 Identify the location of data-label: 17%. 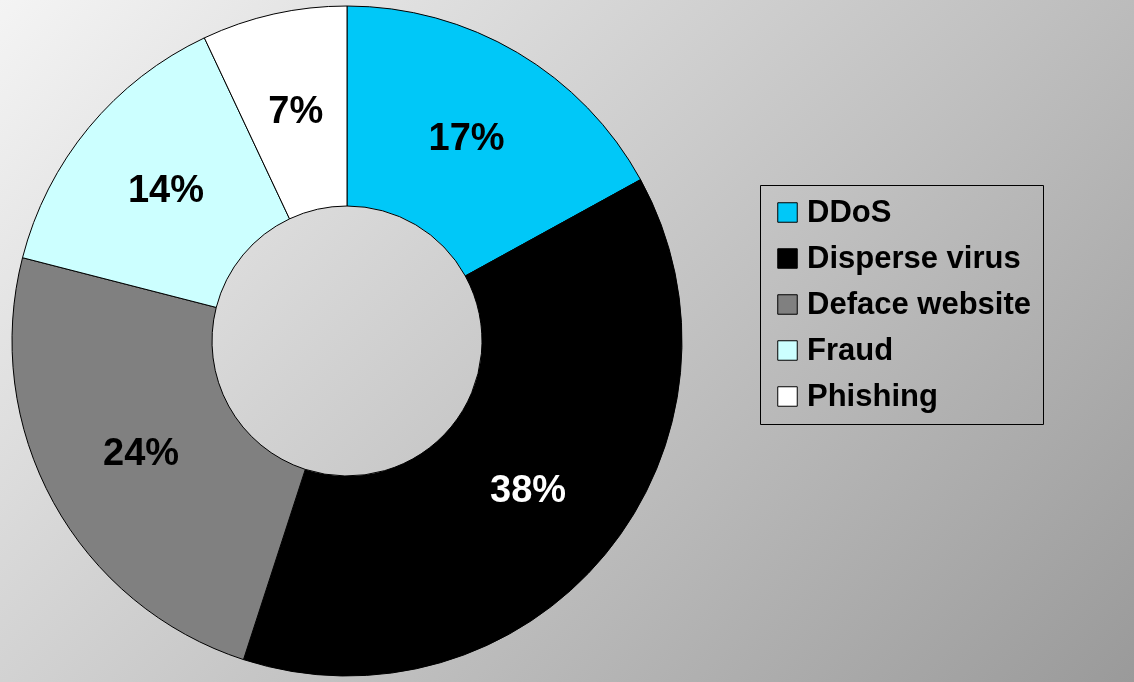
(466, 136).